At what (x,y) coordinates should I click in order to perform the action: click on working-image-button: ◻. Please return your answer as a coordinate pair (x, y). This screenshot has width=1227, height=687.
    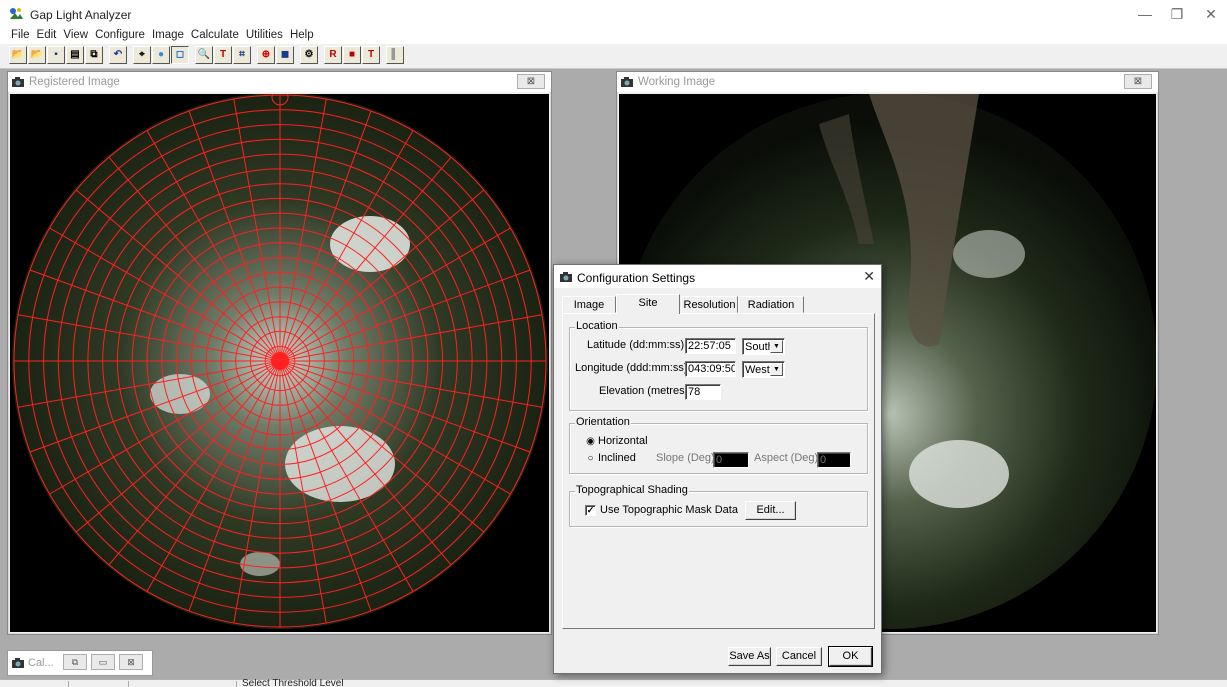
    Looking at the image, I should click on (180, 55).